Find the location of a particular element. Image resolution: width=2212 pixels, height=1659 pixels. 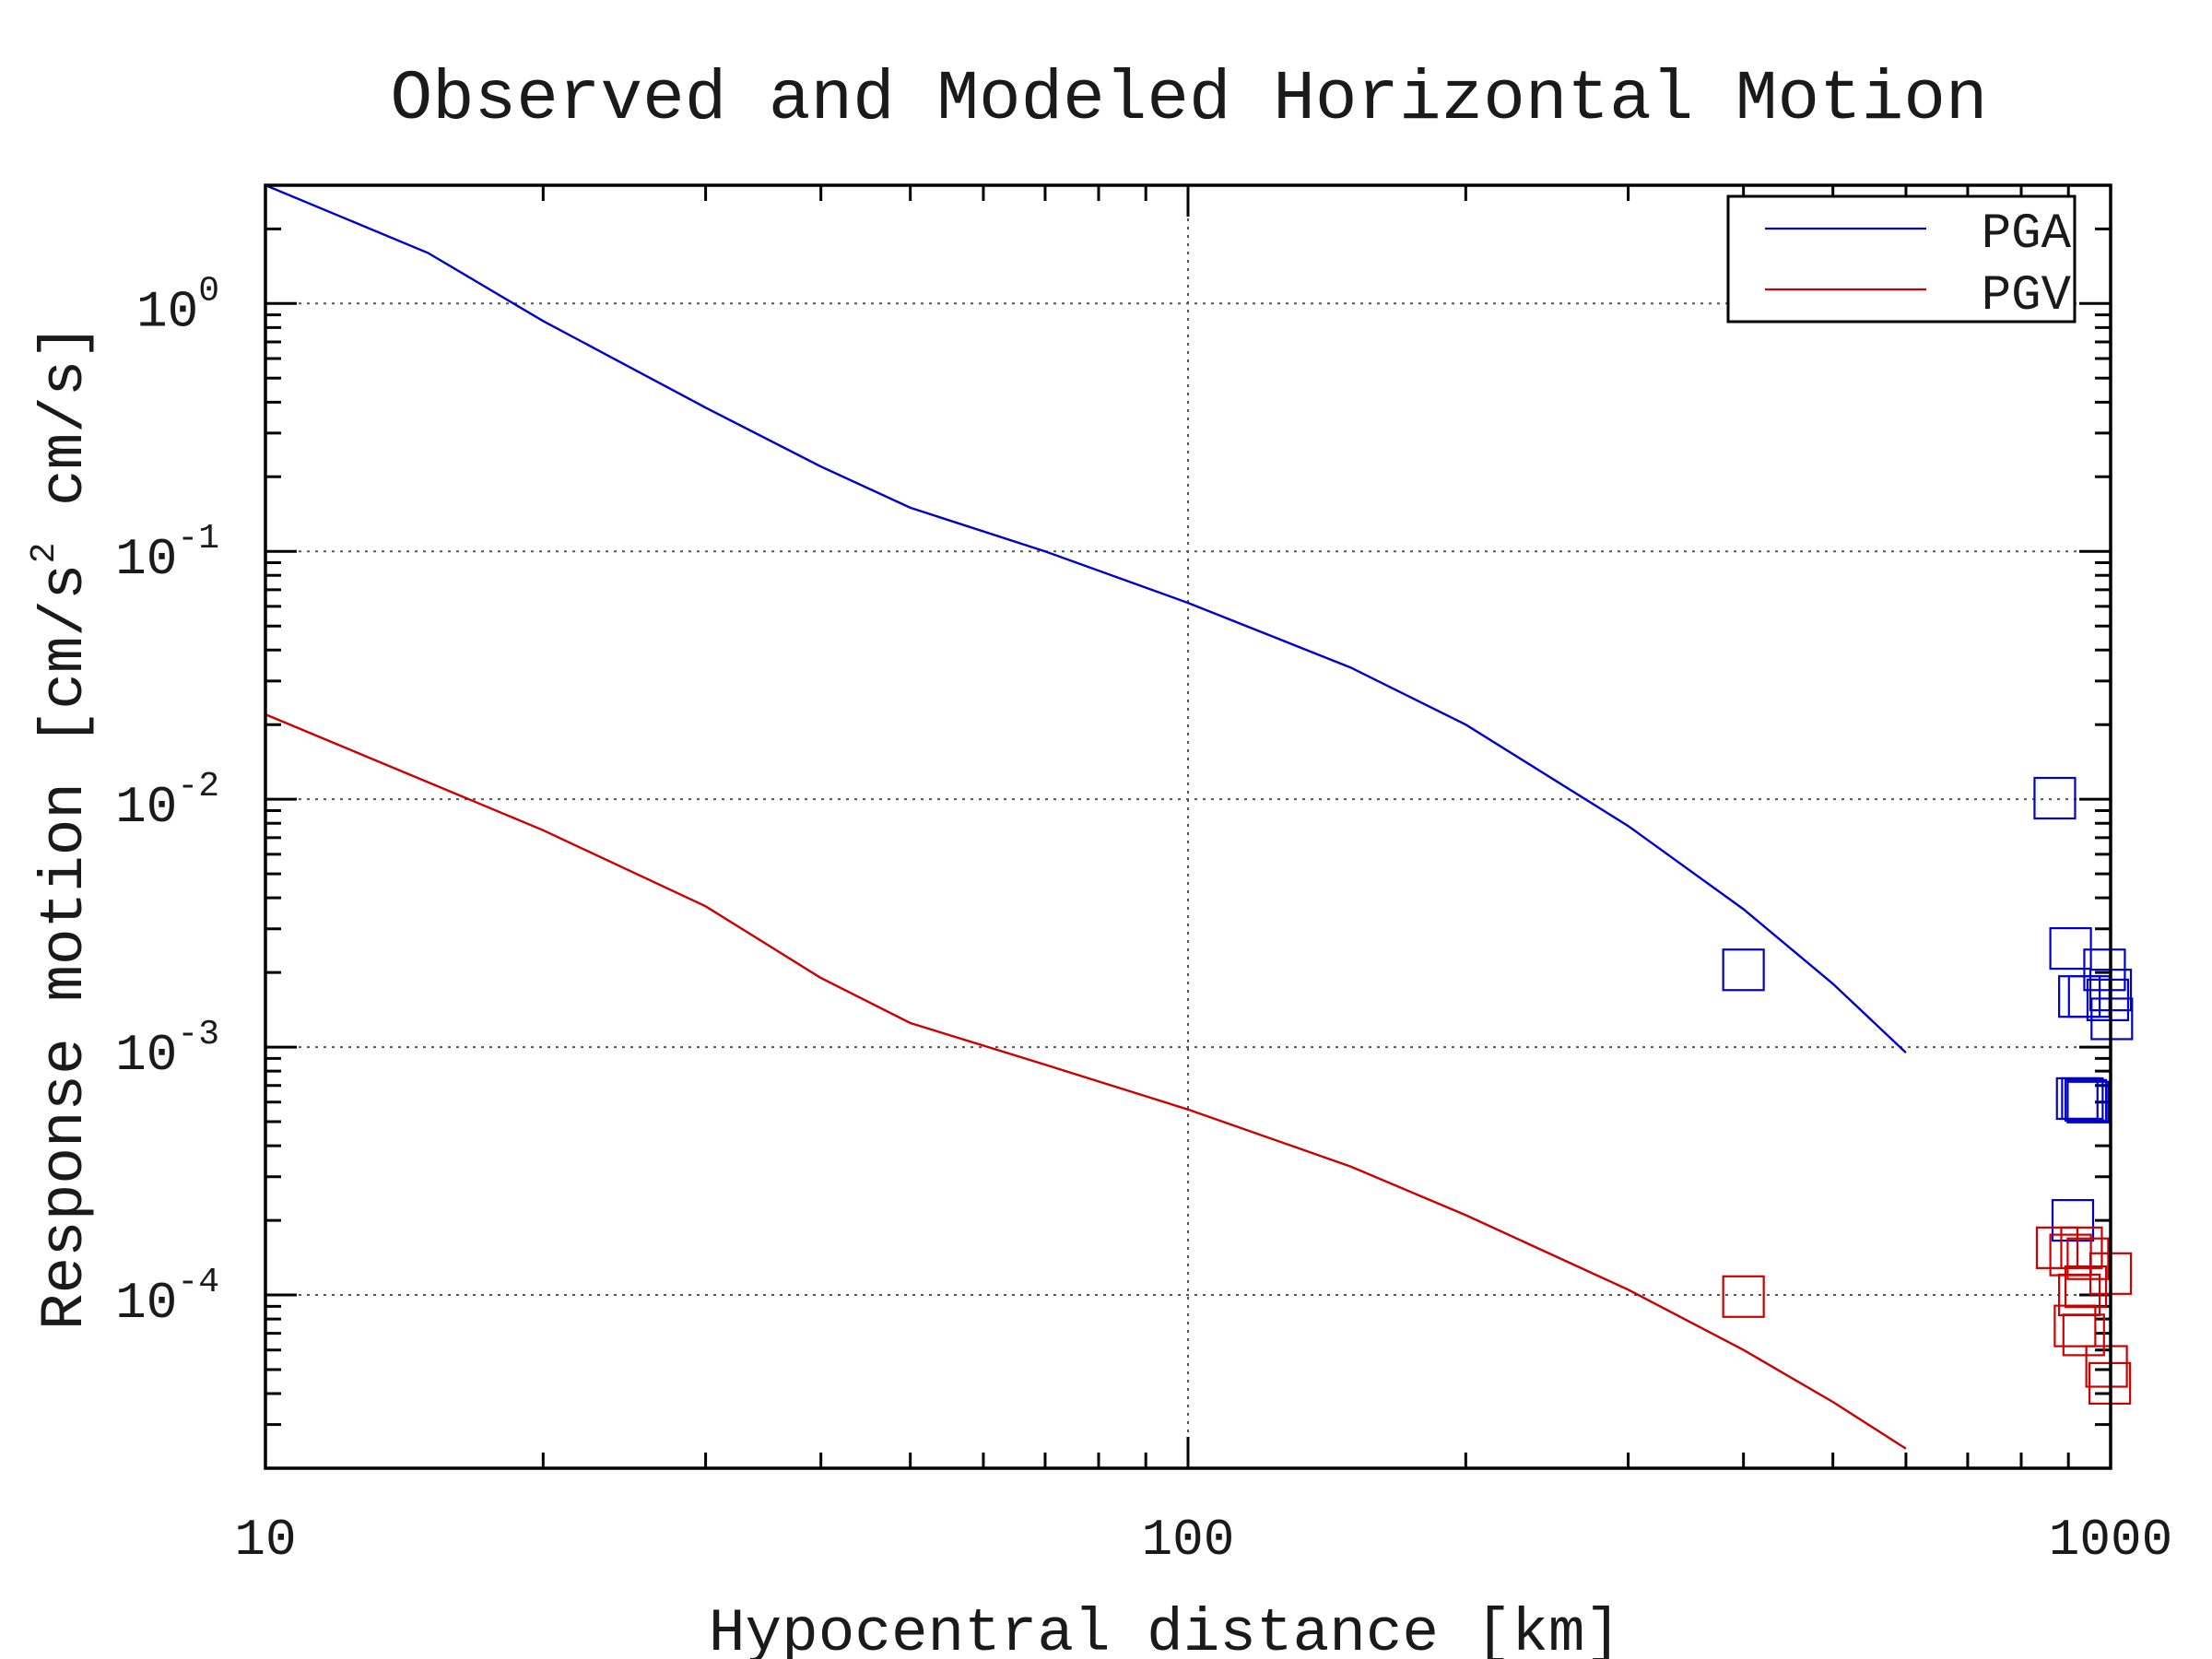

legend-box is located at coordinates (1901, 259).